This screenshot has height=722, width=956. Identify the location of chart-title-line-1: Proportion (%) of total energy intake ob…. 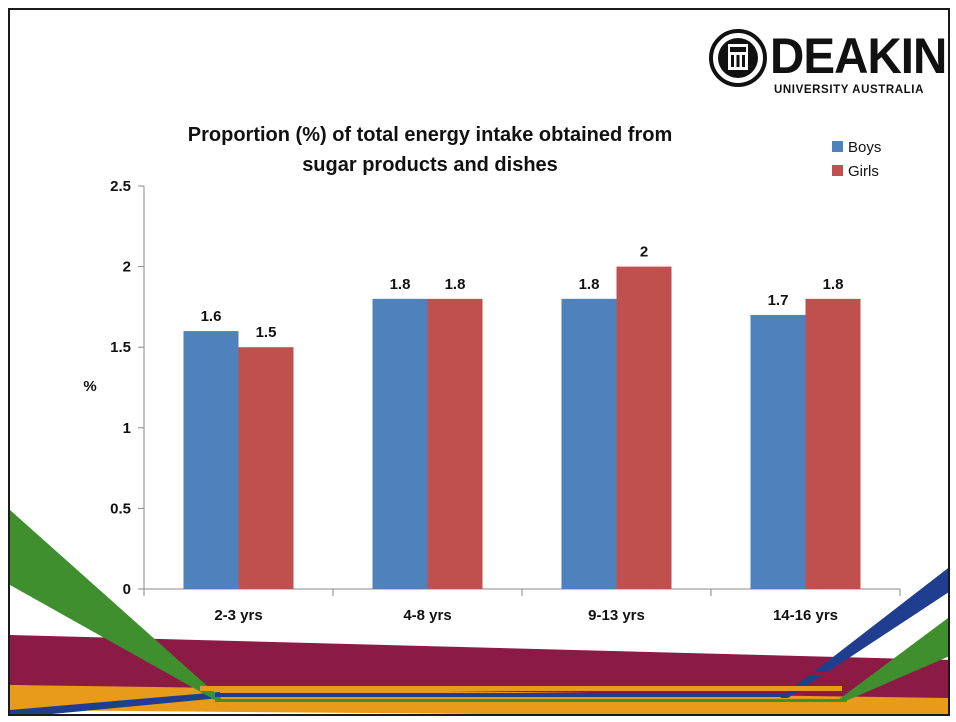
(430, 135).